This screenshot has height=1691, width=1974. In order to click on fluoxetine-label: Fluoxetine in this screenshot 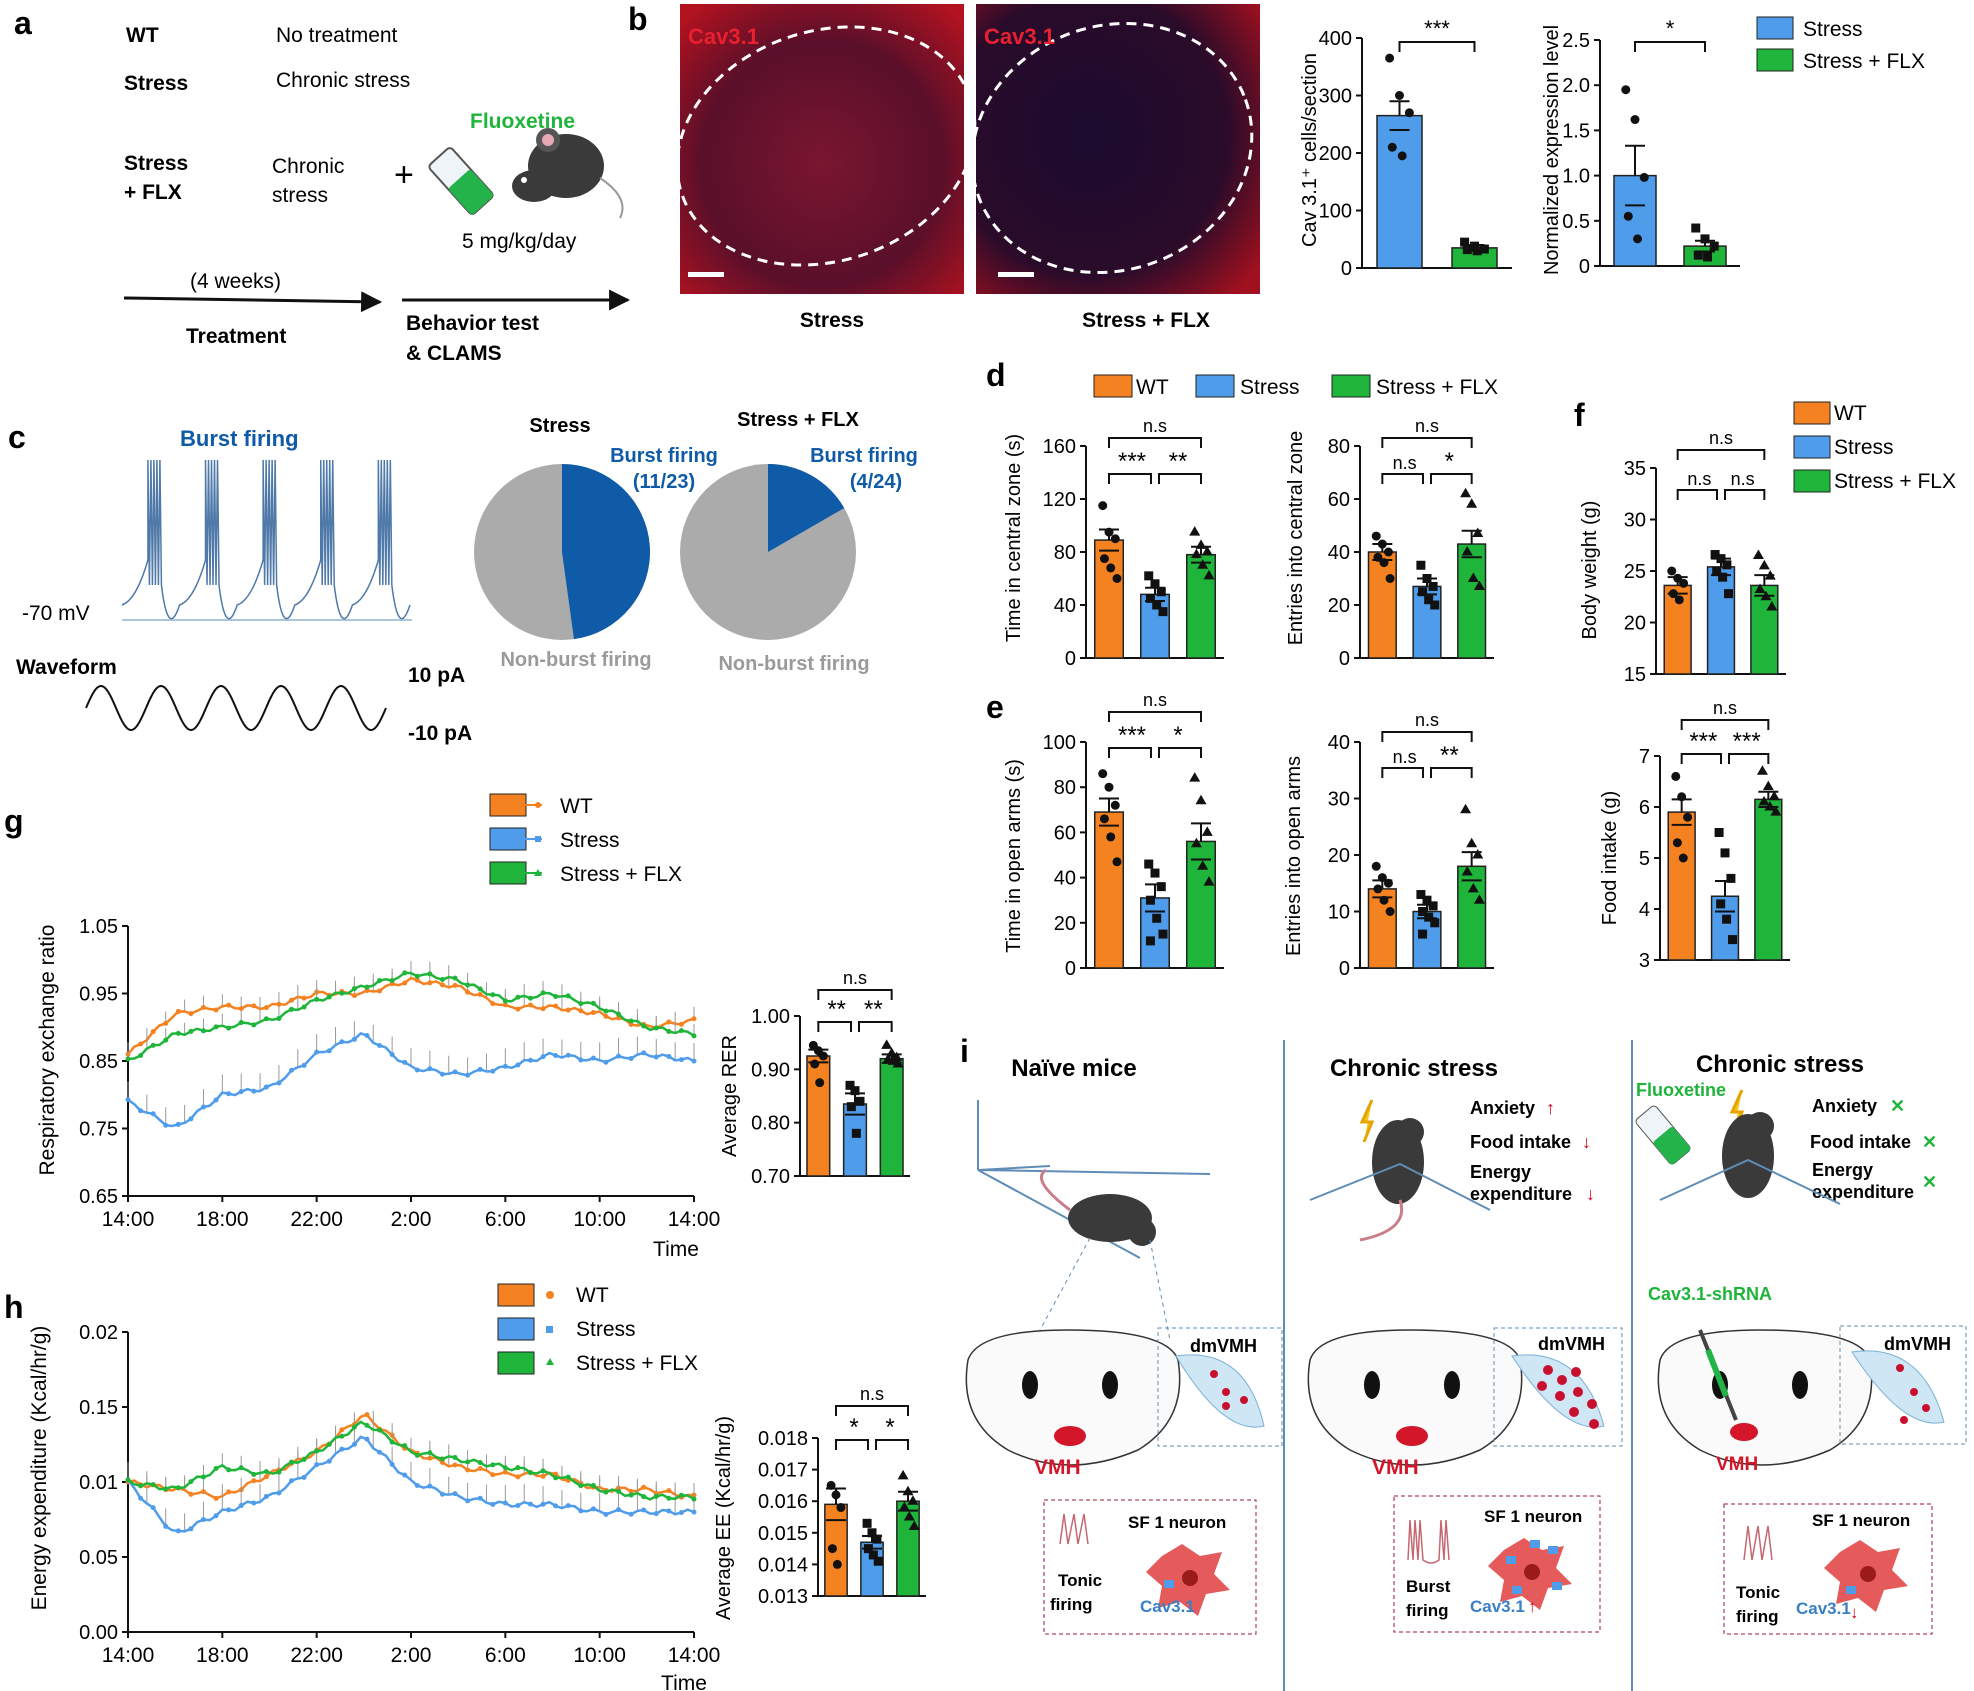, I will do `click(522, 121)`.